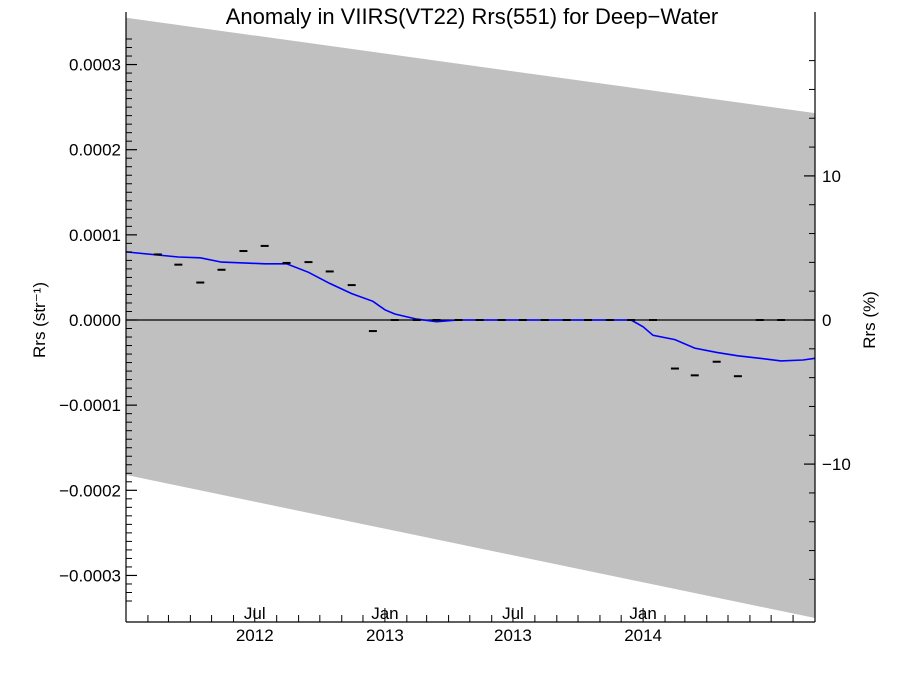 Image resolution: width=900 pixels, height=675 pixels. I want to click on y-tick-label: 0.0001, so click(95, 235).